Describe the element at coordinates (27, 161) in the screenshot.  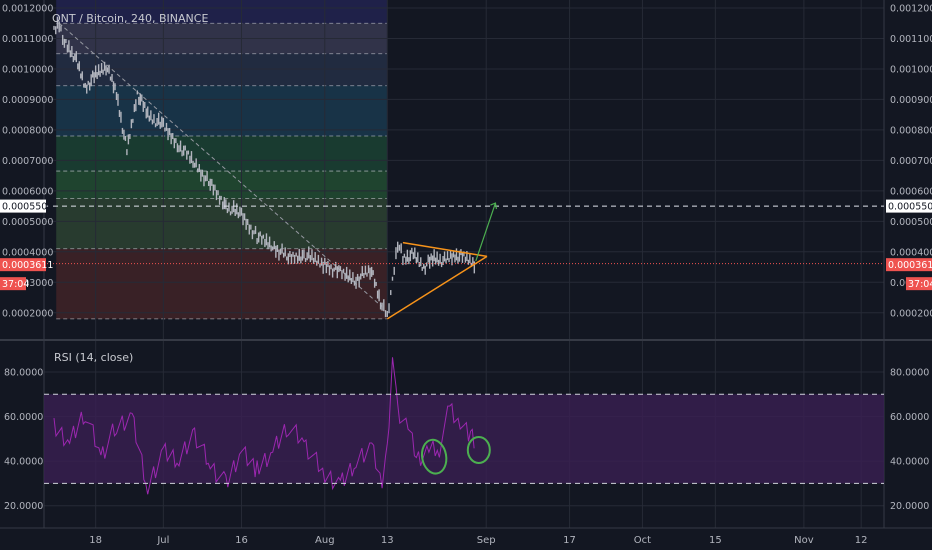
I see `price-tick-label-left: 0.0007000` at that location.